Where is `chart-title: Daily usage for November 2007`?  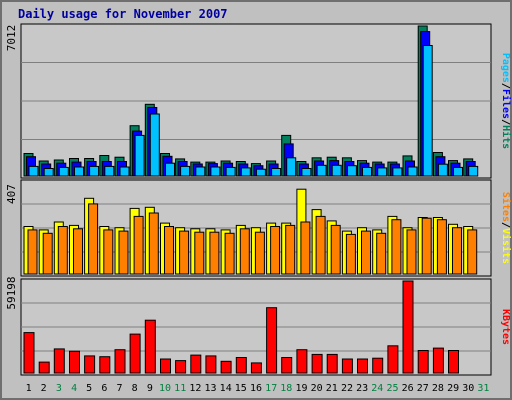
chart-title: Daily usage for November 2007 is located at coordinates (123, 14).